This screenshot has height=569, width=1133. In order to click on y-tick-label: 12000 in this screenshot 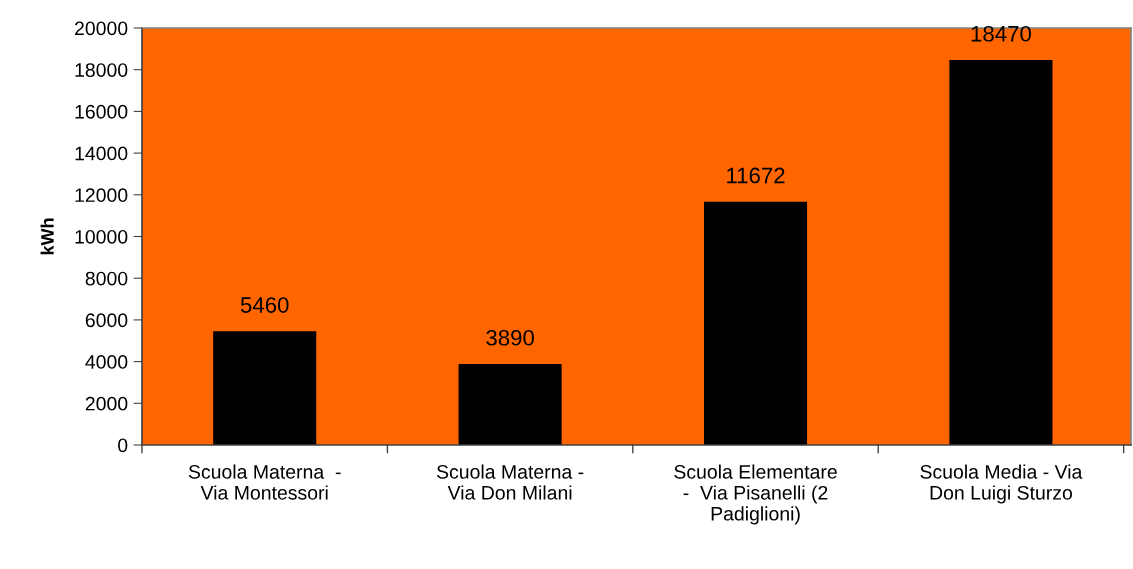, I will do `click(101, 195)`.